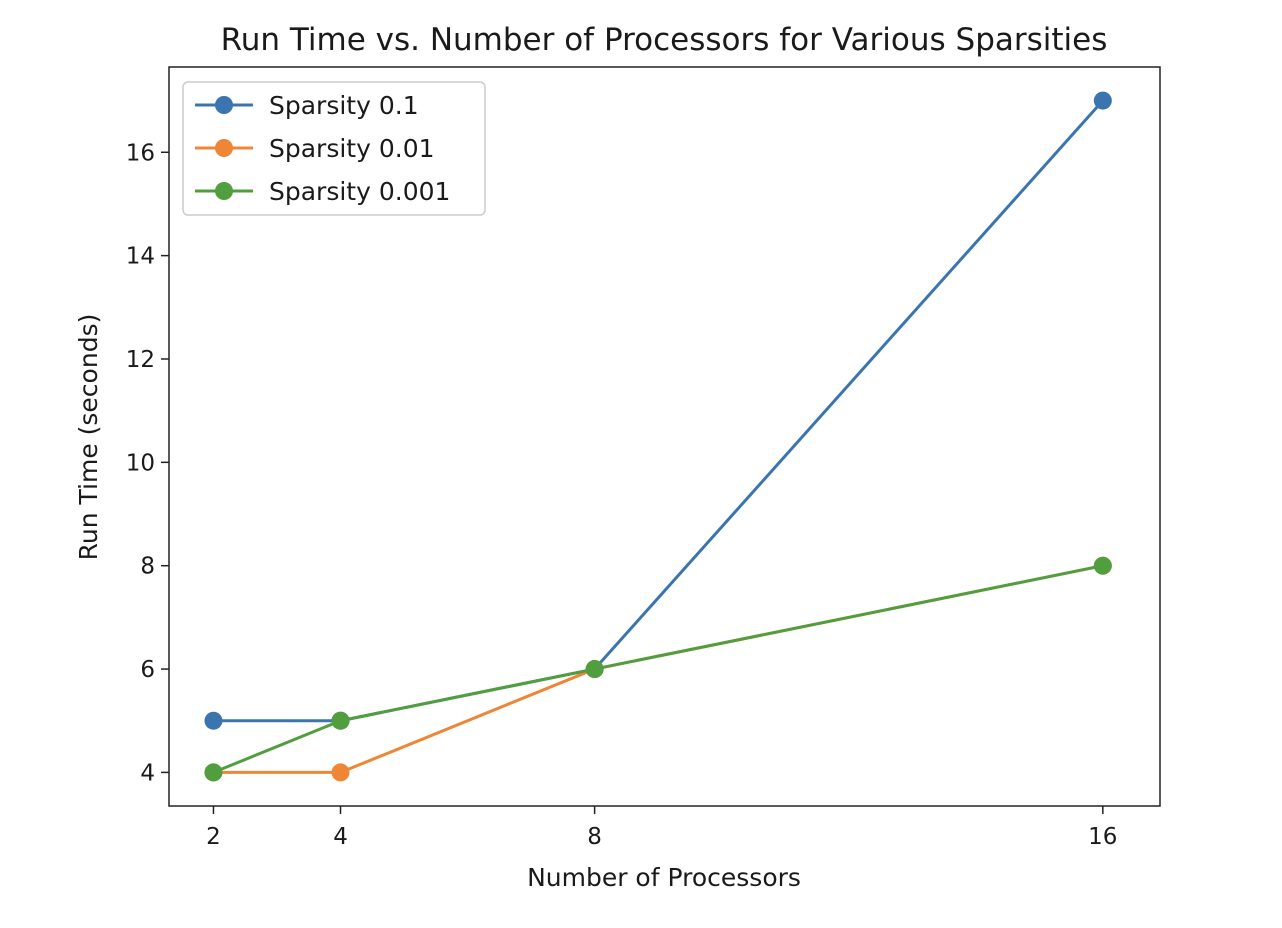 This screenshot has width=1282, height=928. I want to click on legend: Sparsity 0.1 Sparsity 0.01 Sparsity 0.001, so click(334, 148).